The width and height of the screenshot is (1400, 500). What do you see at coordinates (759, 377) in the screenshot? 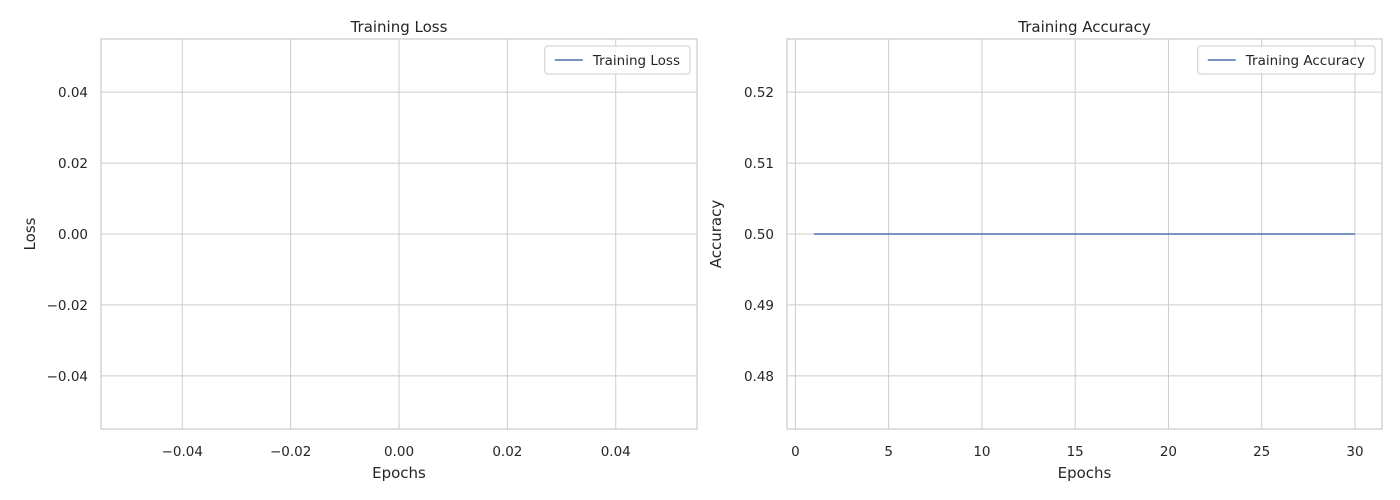
I see `y-tick-label: 0.48` at bounding box center [759, 377].